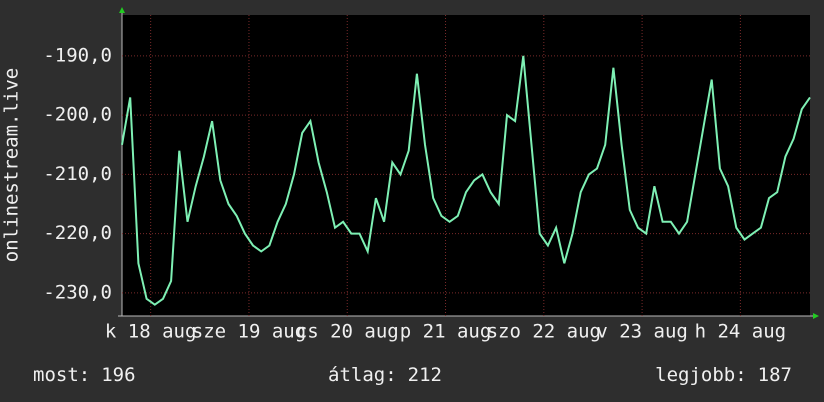 This screenshot has width=824, height=402. Describe the element at coordinates (347, 332) in the screenshot. I see `x-tick-label: cs 20 aug` at that location.